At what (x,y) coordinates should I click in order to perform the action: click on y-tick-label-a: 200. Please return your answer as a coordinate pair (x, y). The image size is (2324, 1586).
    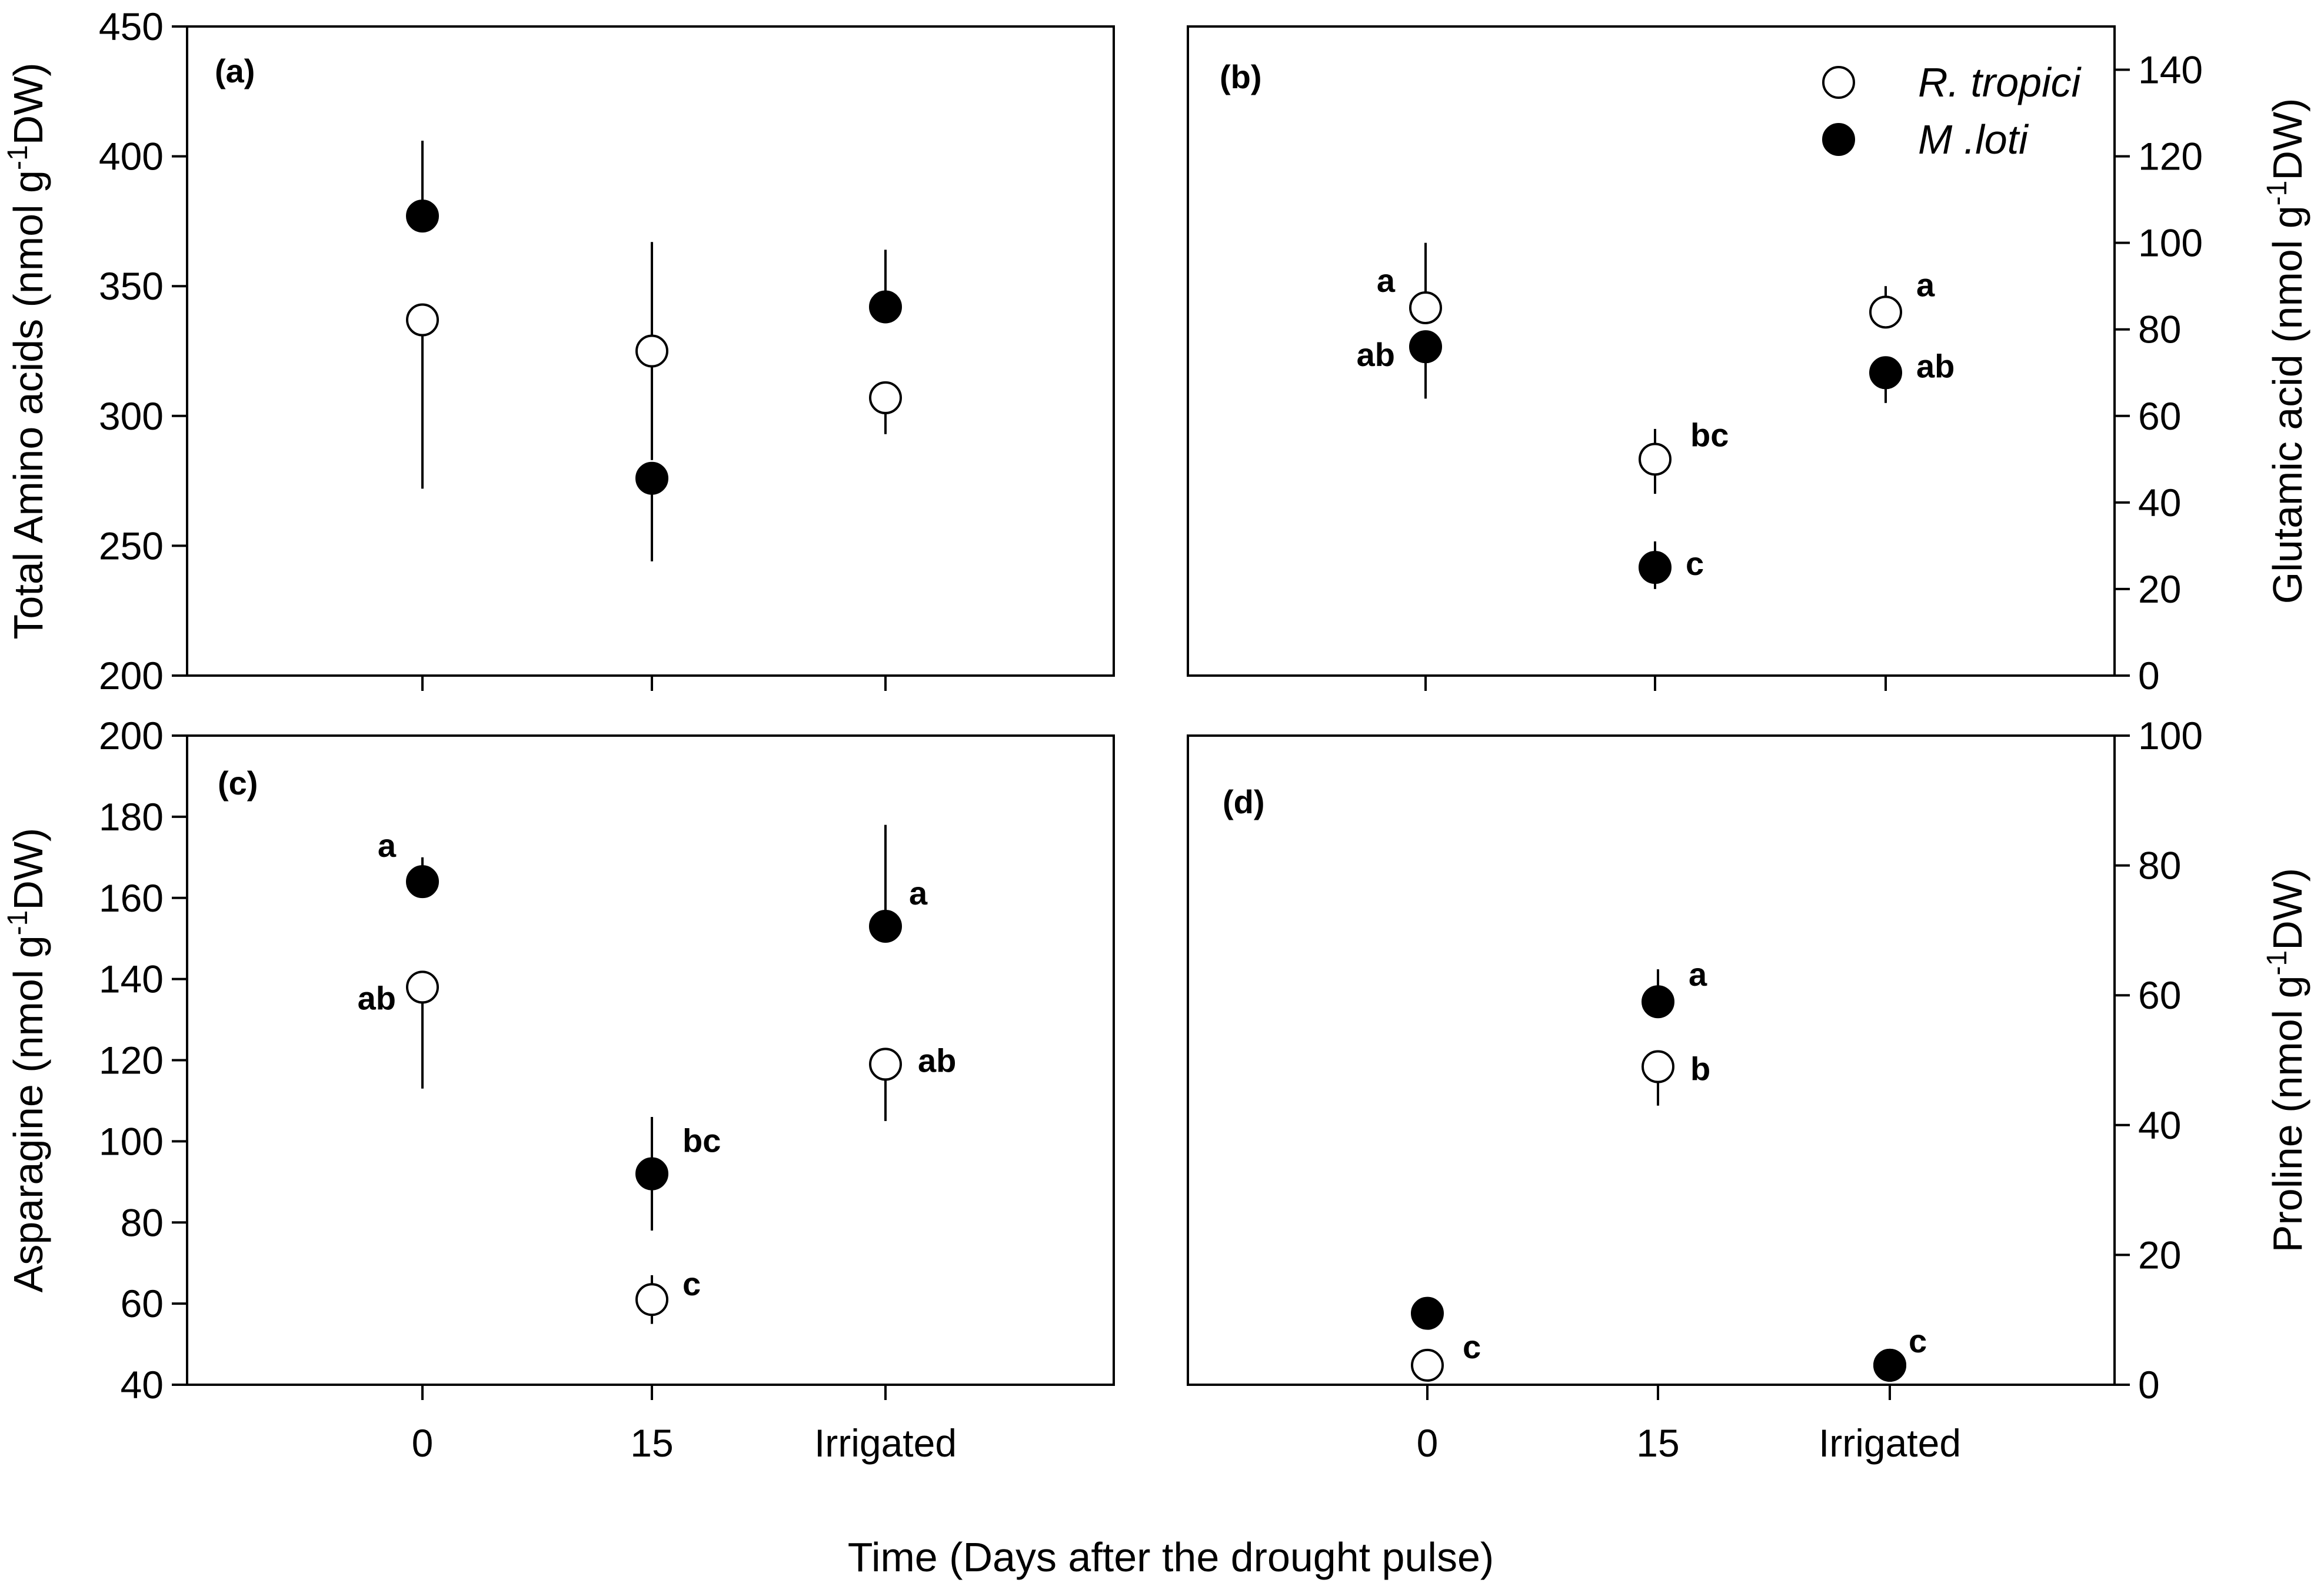
    Looking at the image, I should click on (132, 675).